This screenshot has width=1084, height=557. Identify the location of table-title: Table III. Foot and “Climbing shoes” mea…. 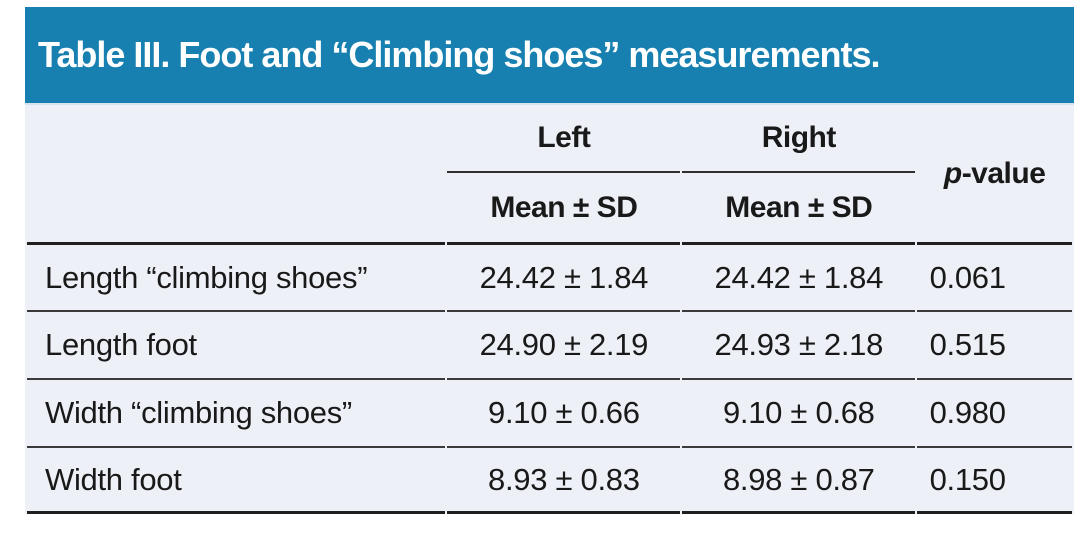
(459, 54).